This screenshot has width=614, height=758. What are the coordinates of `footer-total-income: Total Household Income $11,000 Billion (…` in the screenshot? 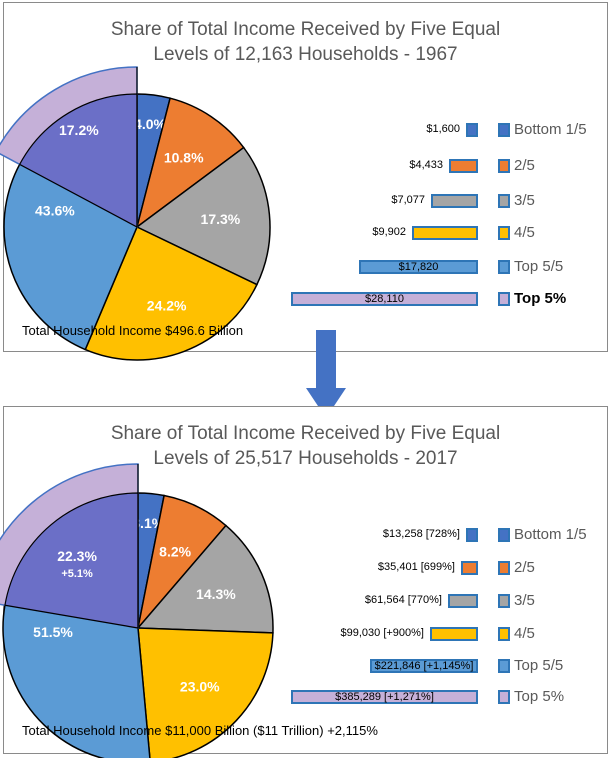 It's located at (200, 730).